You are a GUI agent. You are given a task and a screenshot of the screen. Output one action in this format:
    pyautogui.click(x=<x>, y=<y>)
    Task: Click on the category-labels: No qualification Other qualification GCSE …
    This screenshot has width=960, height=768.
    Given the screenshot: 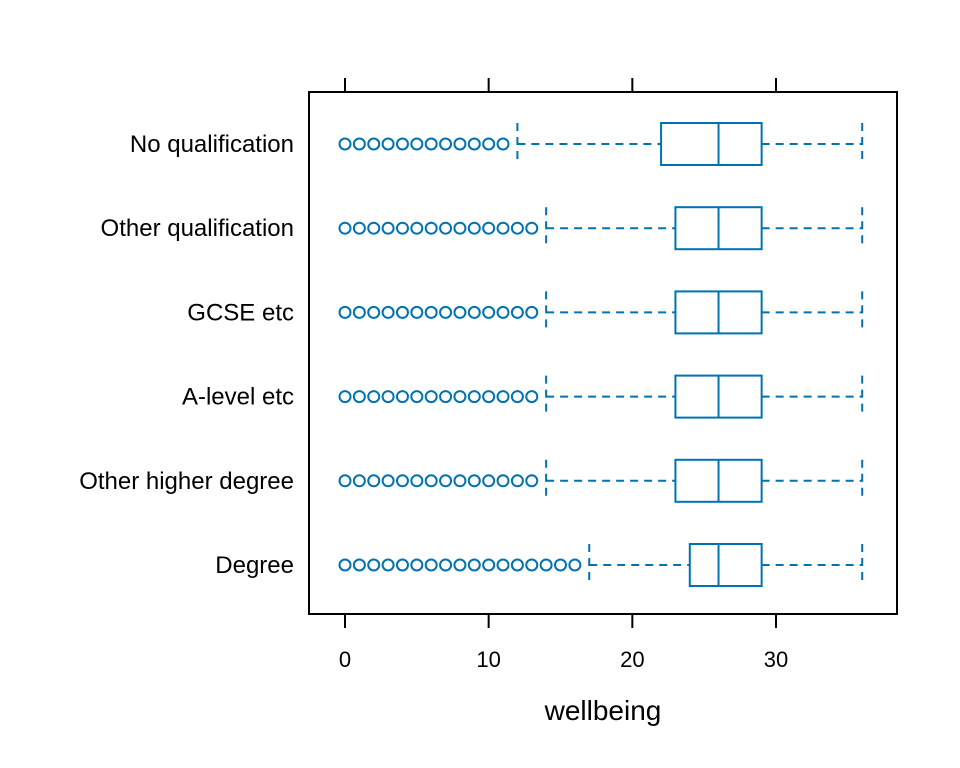 What is the action you would take?
    pyautogui.click(x=186, y=355)
    